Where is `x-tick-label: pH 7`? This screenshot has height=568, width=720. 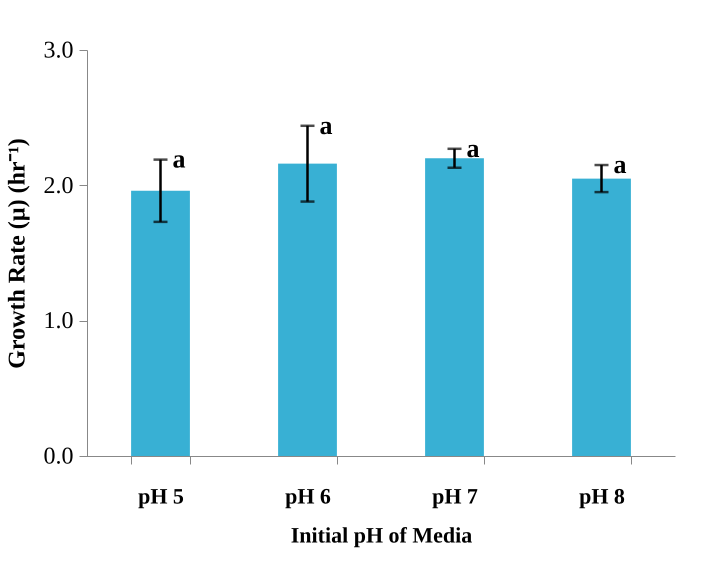 x-tick-label: pH 7 is located at coordinates (455, 496).